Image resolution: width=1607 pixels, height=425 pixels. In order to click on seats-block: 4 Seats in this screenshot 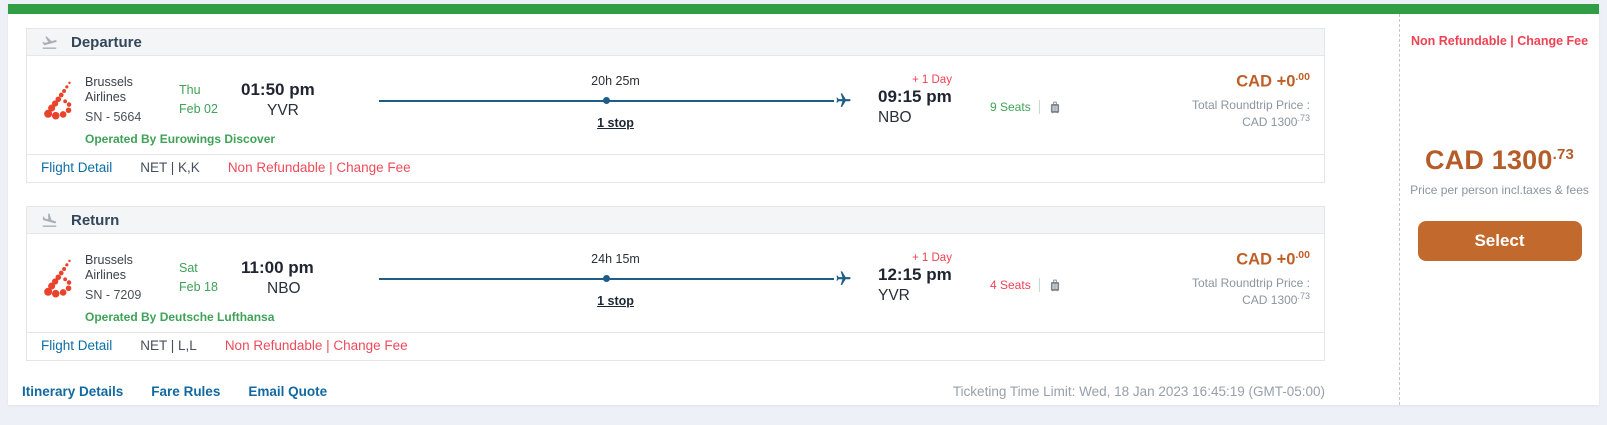, I will do `click(1049, 278)`.